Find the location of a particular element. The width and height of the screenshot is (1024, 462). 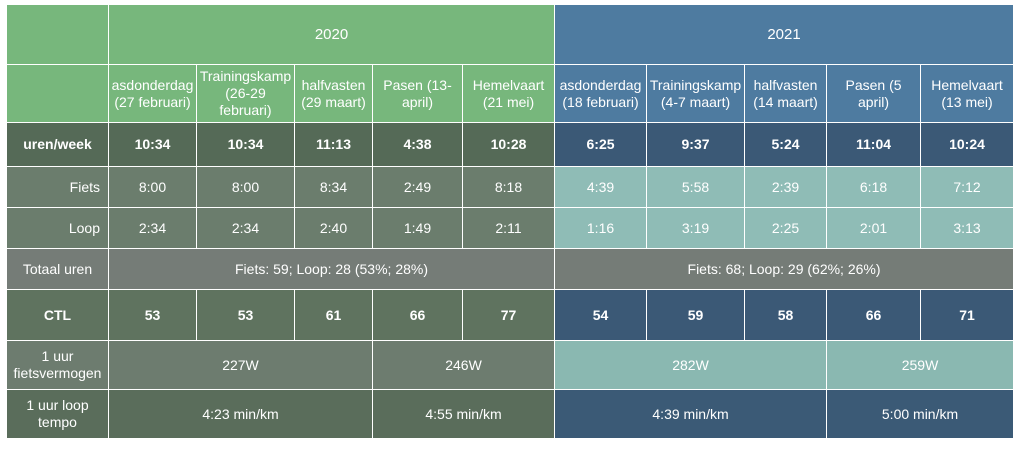

cell: 8:18 is located at coordinates (508, 187).